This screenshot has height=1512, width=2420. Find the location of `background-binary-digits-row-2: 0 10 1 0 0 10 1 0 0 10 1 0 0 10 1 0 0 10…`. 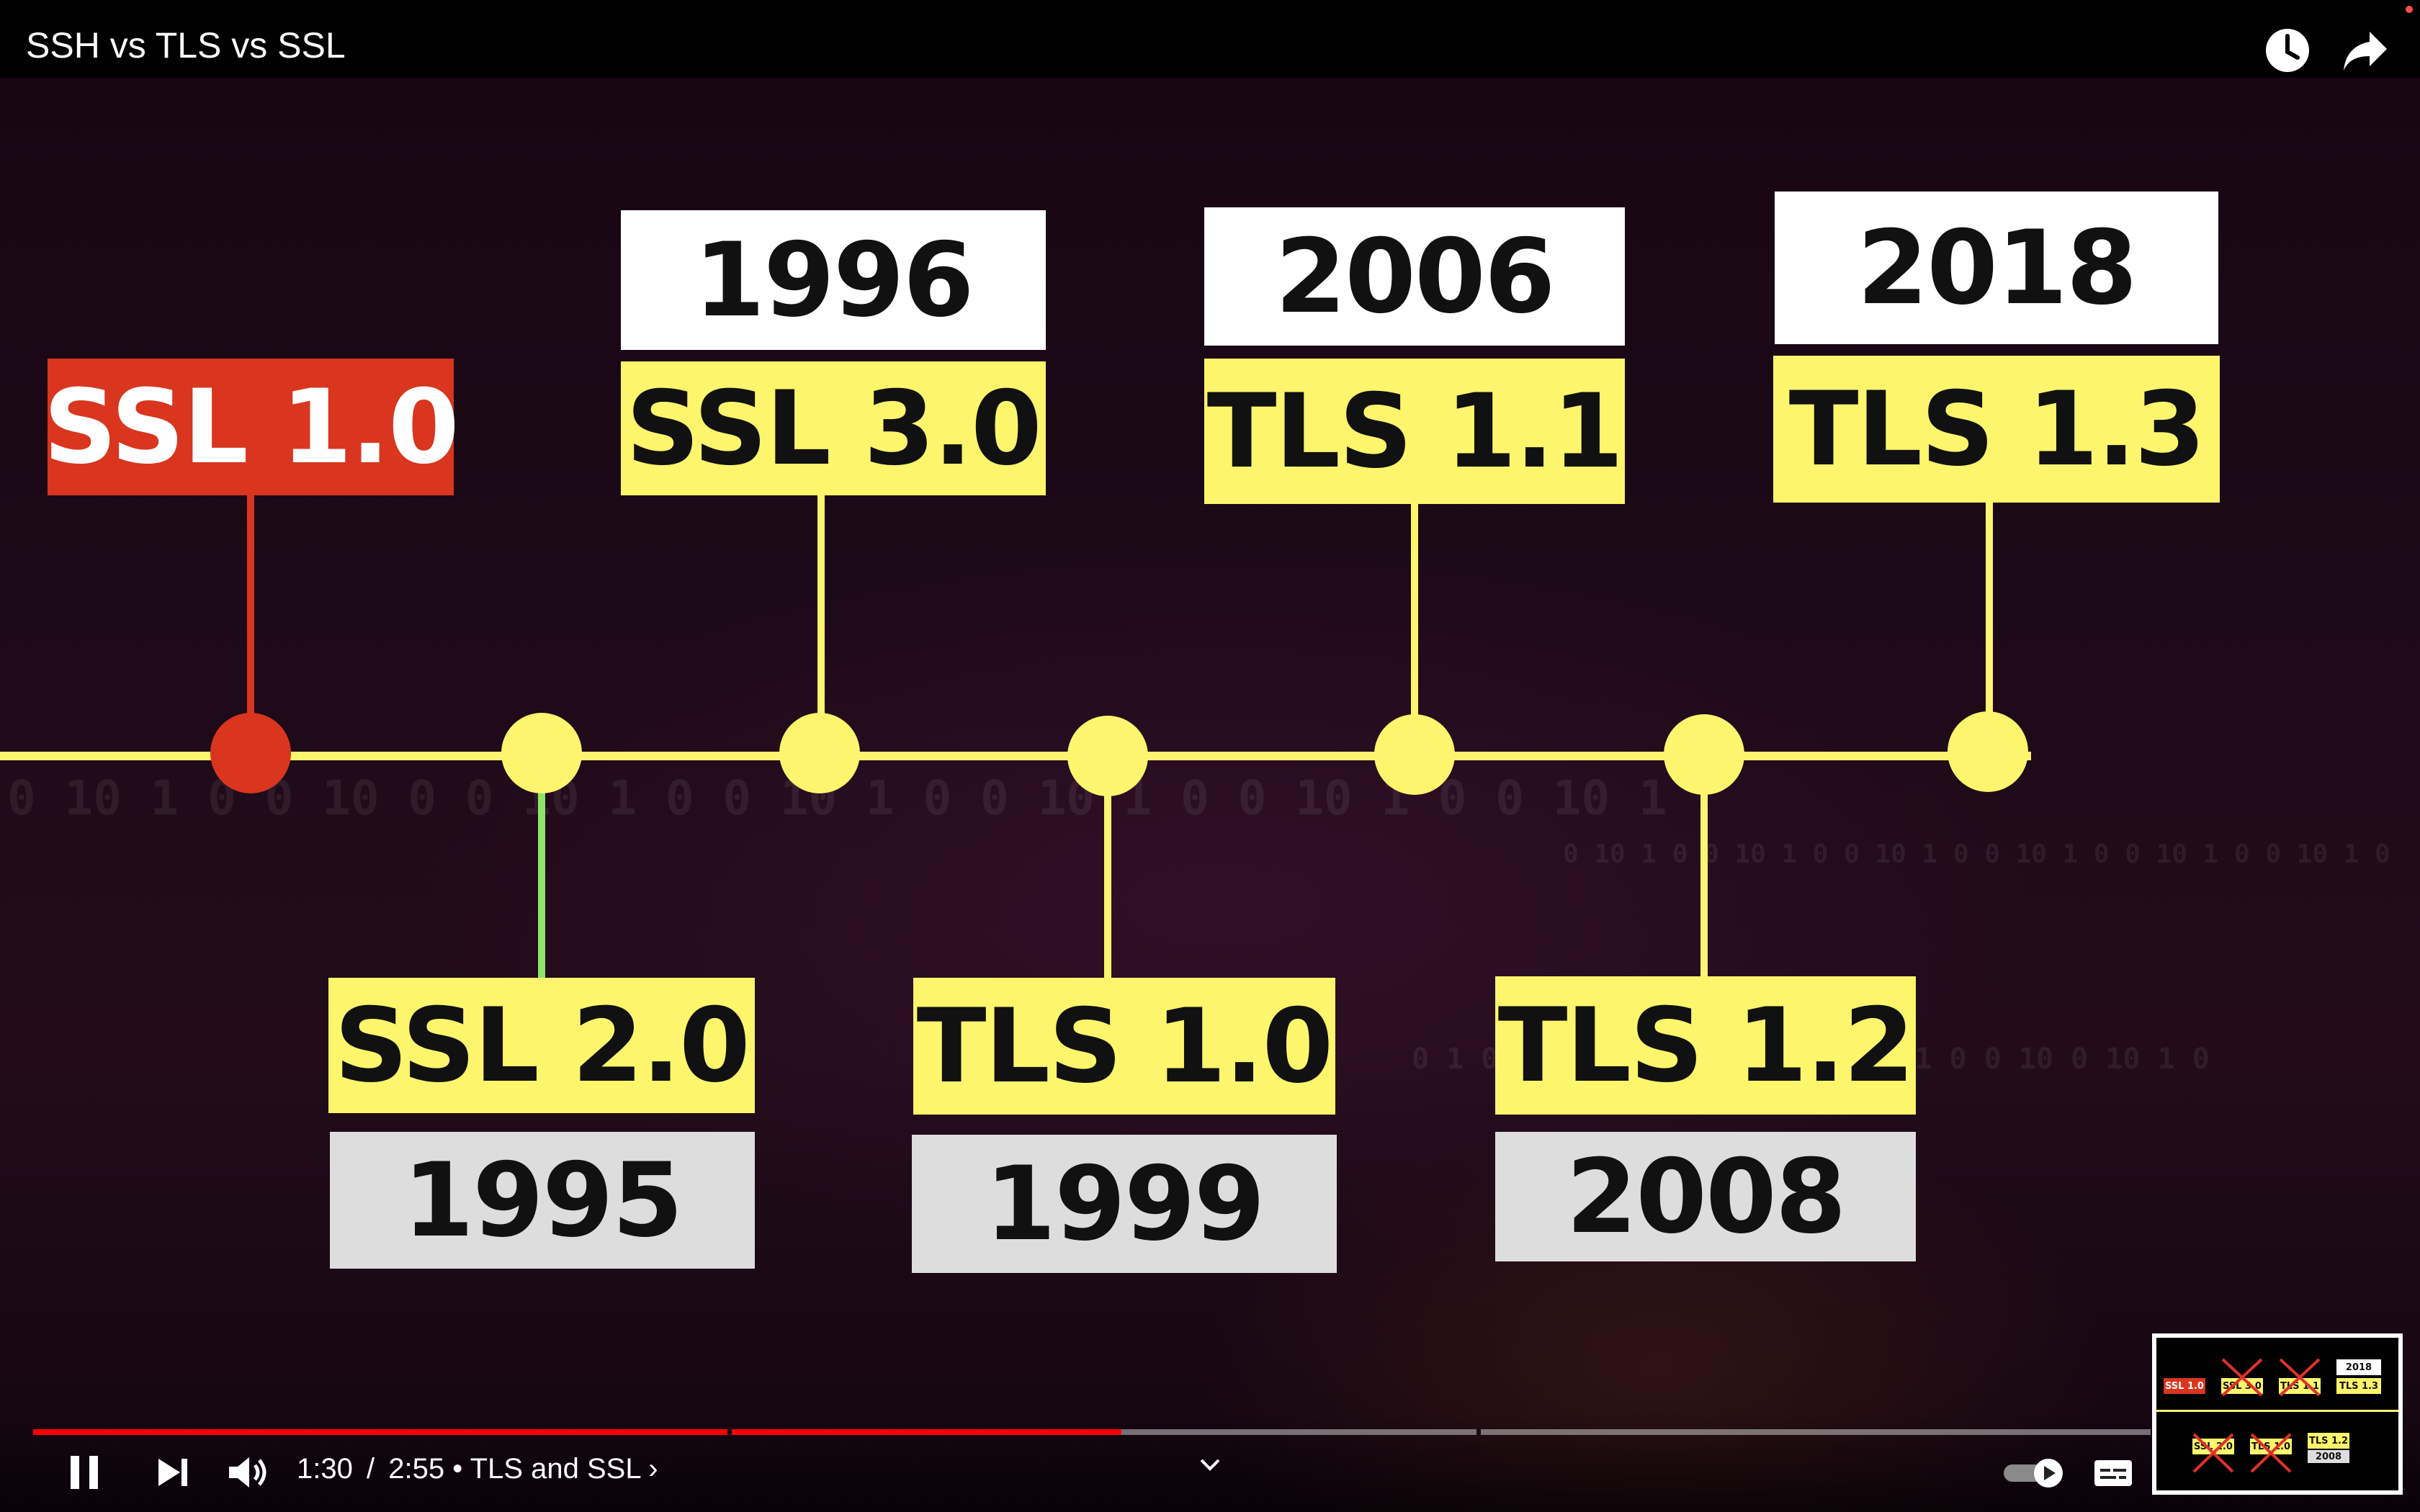

background-binary-digits-row-2: 0 10 1 0 0 10 1 0 0 10 1 0 0 10 1 0 0 10… is located at coordinates (1976, 854).